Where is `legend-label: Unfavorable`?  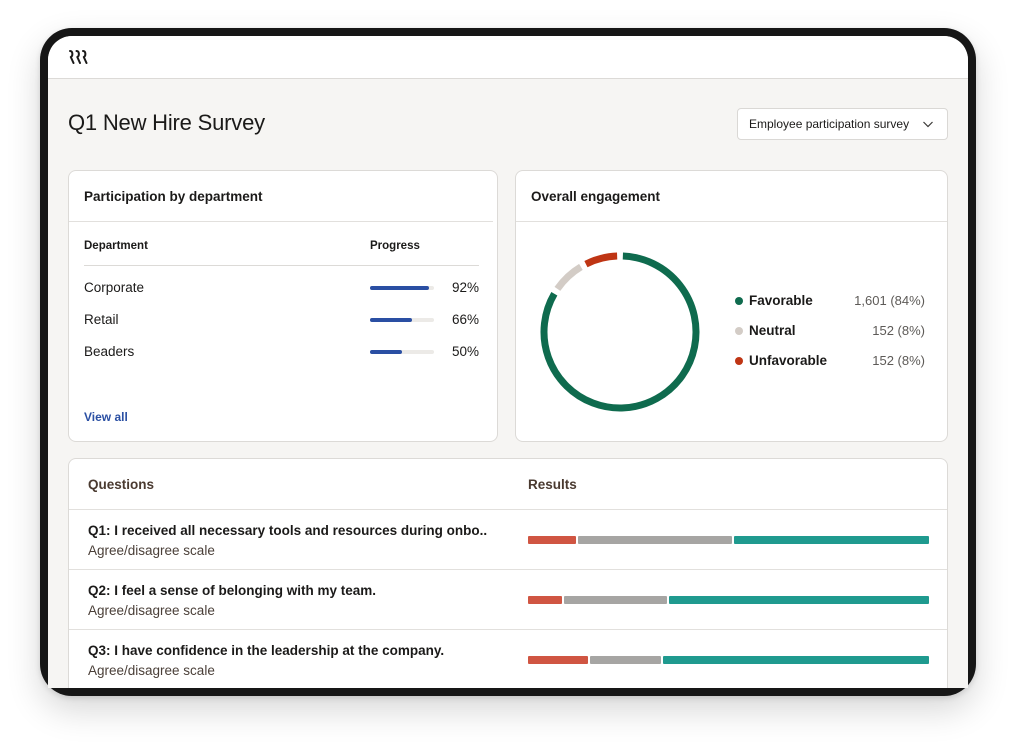
legend-label: Unfavorable is located at coordinates (788, 360).